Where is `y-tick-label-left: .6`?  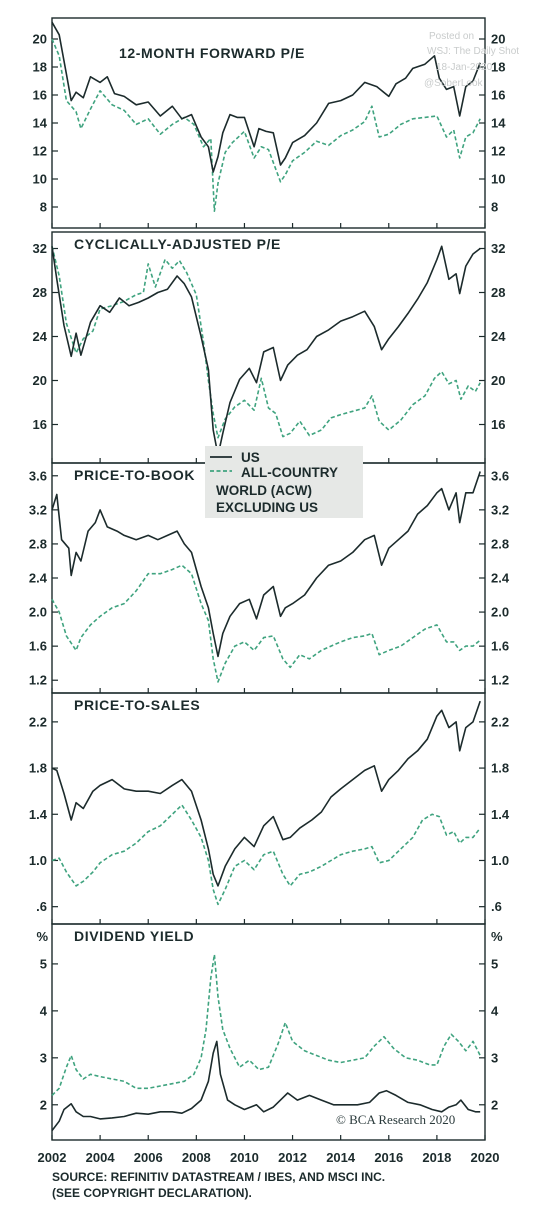 y-tick-label-left: .6 is located at coordinates (41, 906).